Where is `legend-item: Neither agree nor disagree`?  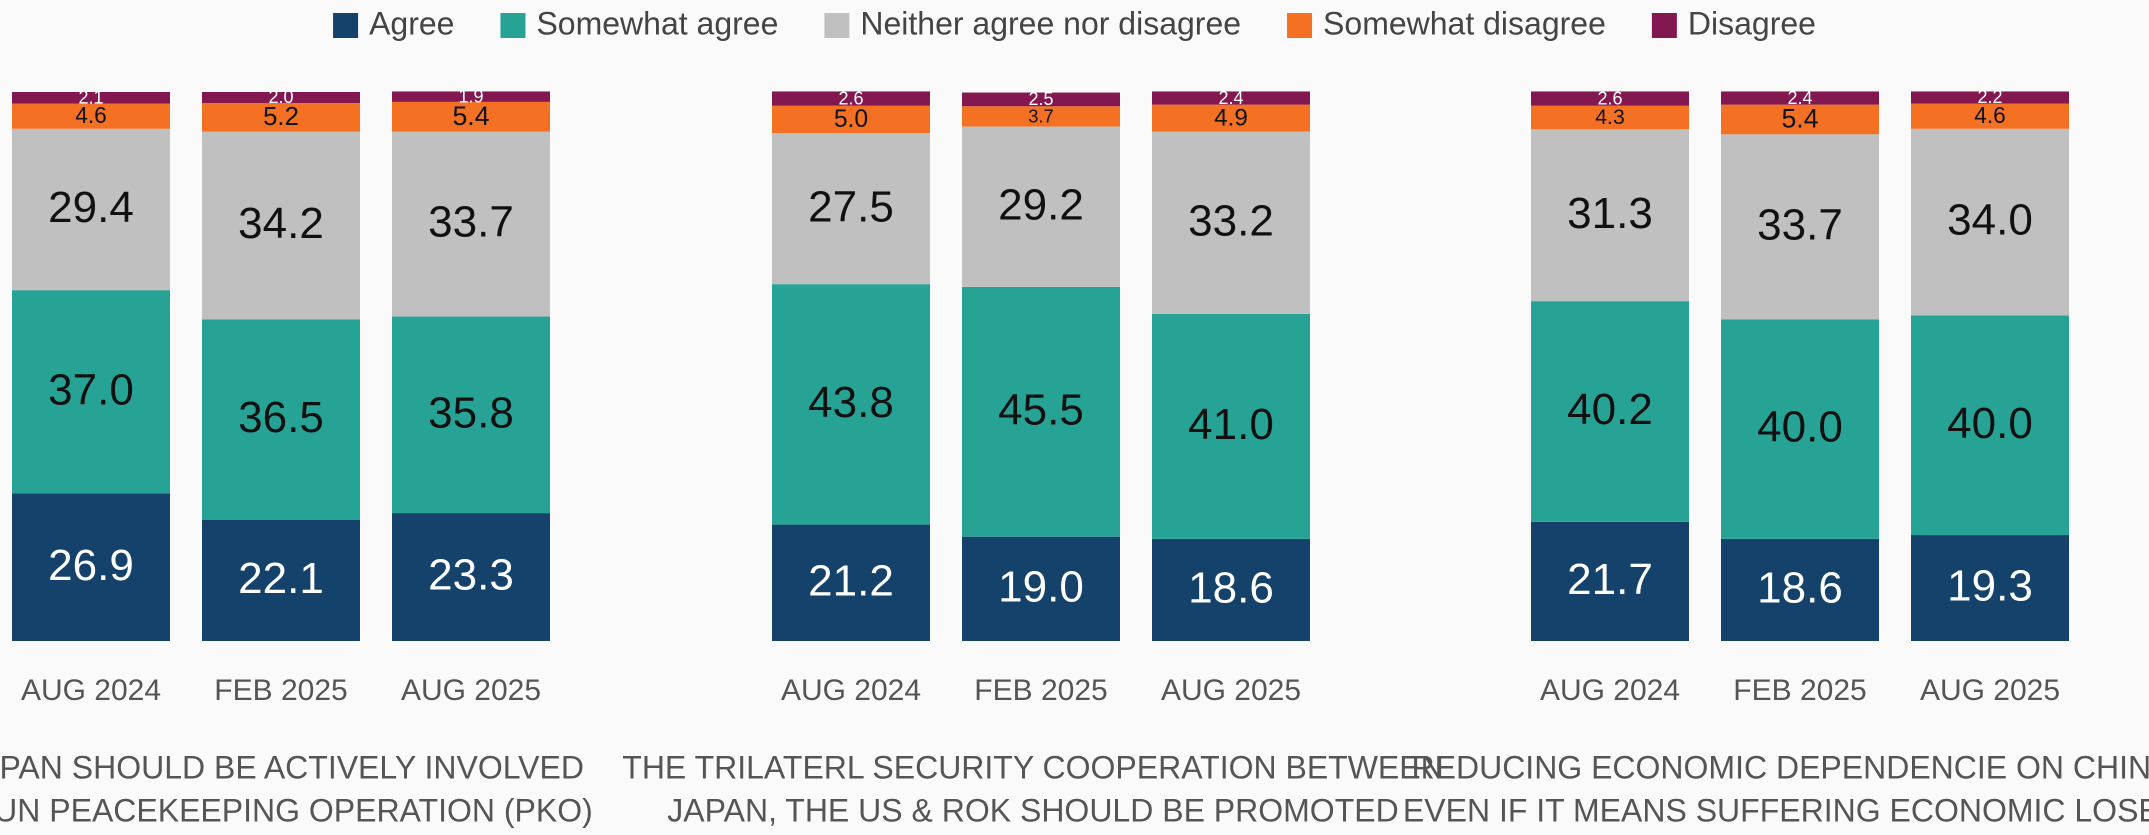 legend-item: Neither agree nor disagree is located at coordinates (1032, 23).